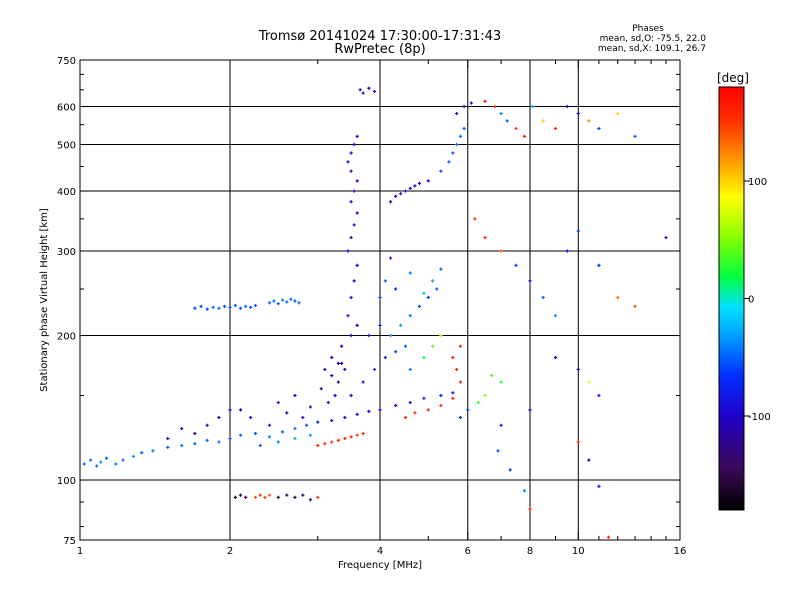  Describe the element at coordinates (578, 551) in the screenshot. I see `x-tick-label: 10` at that location.